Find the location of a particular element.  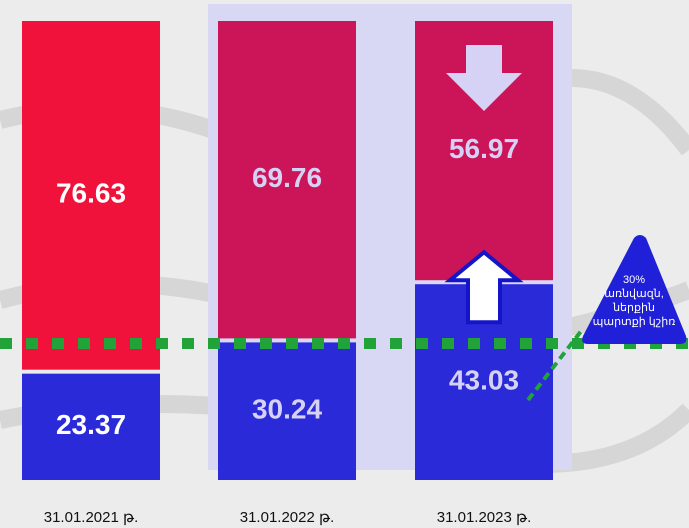

value-label: 76.63 is located at coordinates (91, 193).